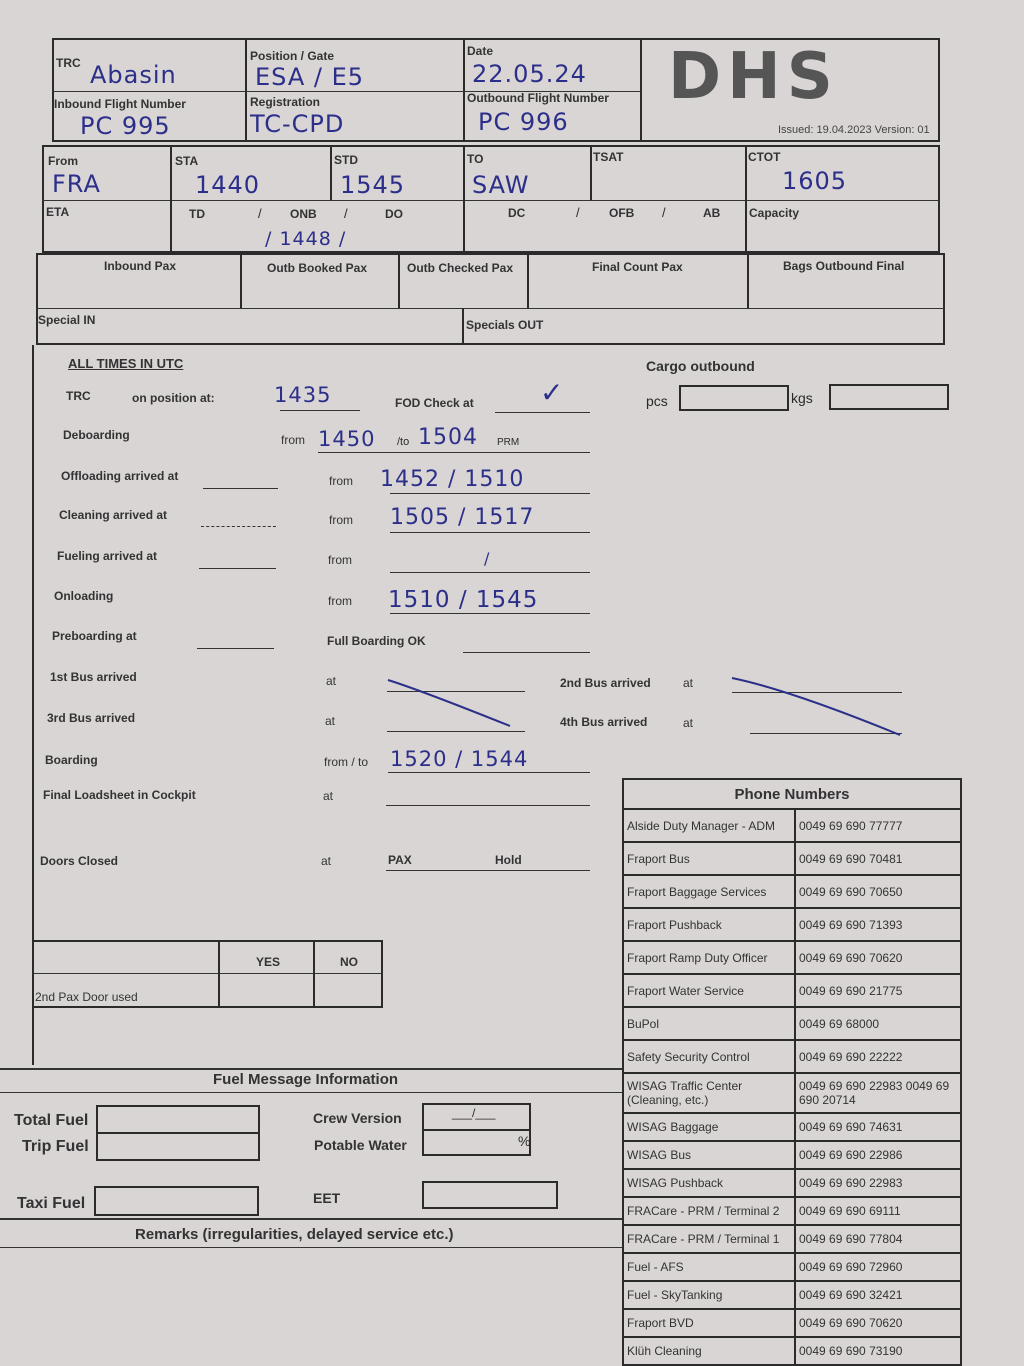 The image size is (1024, 1366). I want to click on td-label: TD, so click(197, 214).